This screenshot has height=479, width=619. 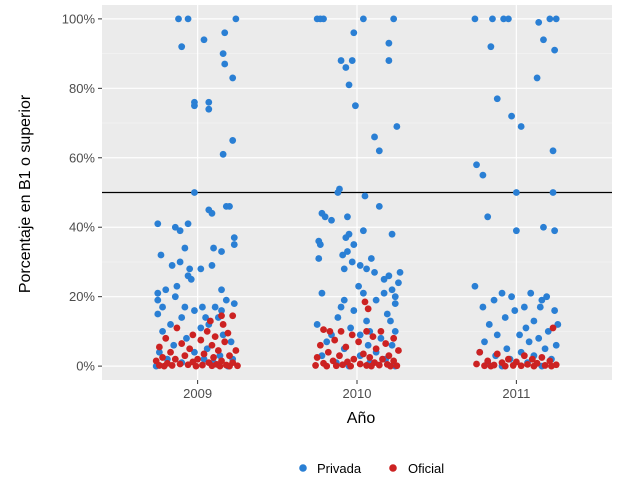 What do you see at coordinates (82, 227) in the screenshot?
I see `y-tick-label: 40%` at bounding box center [82, 227].